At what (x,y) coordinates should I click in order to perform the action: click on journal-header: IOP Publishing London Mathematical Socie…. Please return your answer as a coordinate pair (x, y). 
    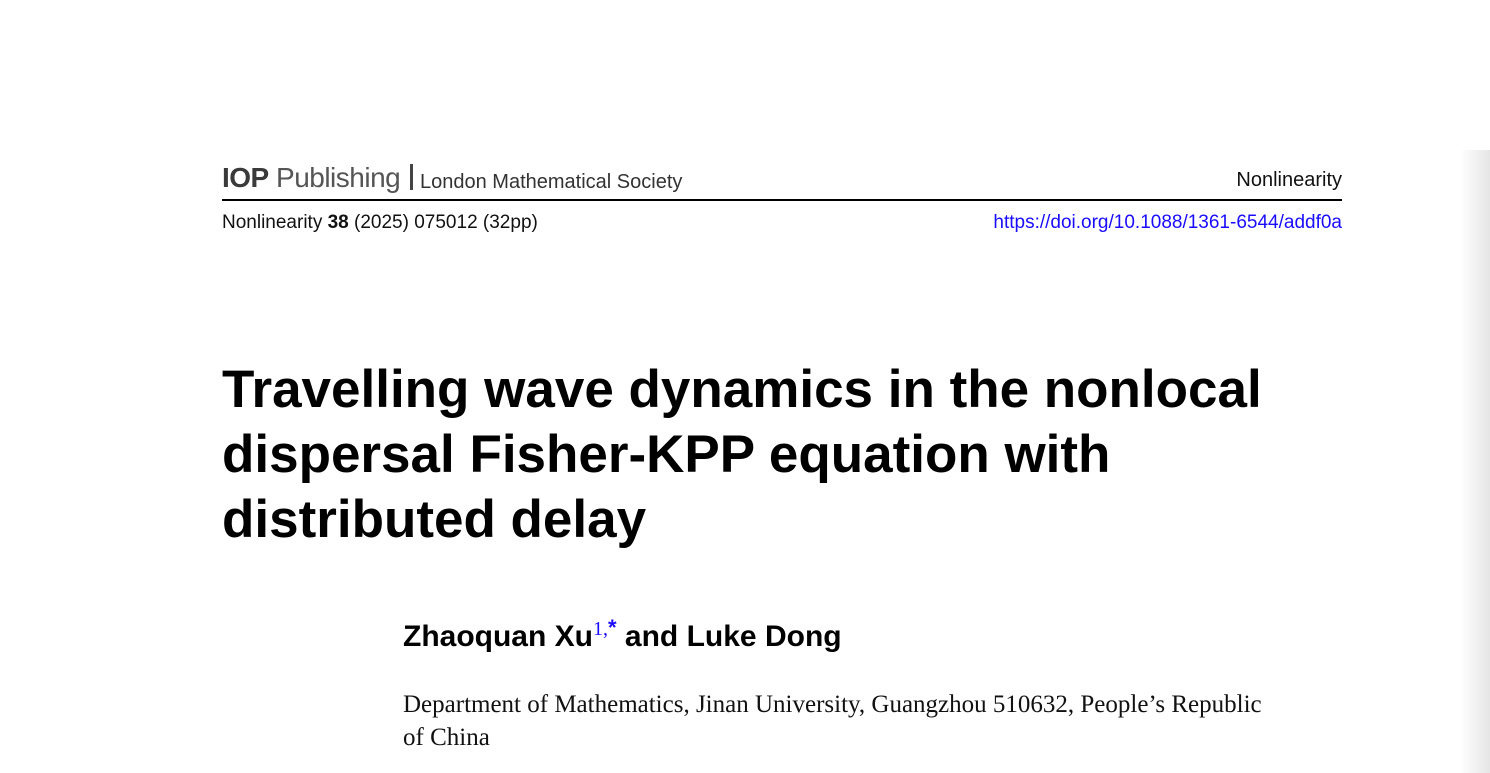
    Looking at the image, I should click on (782, 180).